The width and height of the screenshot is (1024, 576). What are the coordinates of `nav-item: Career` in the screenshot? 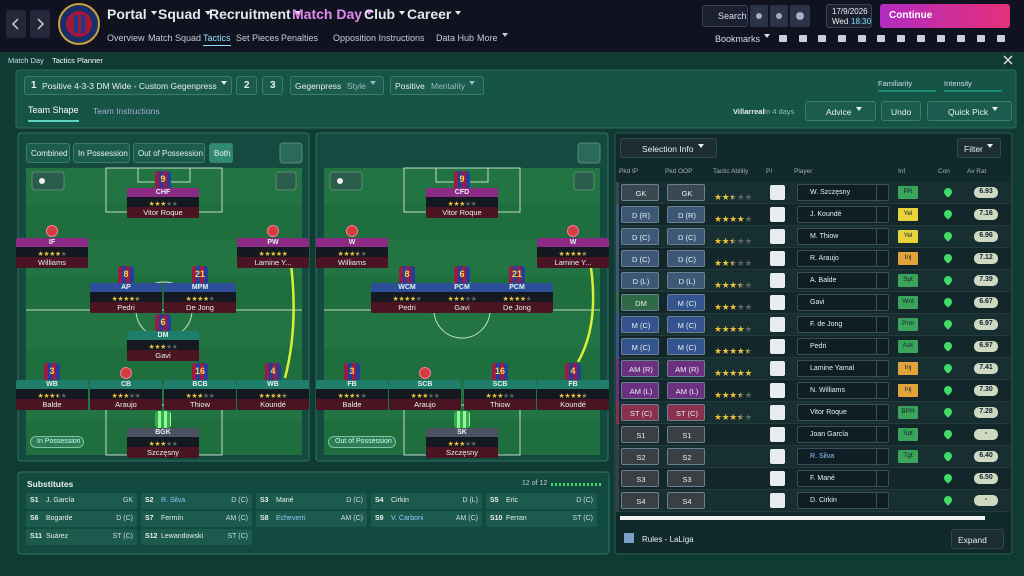 It's located at (434, 14).